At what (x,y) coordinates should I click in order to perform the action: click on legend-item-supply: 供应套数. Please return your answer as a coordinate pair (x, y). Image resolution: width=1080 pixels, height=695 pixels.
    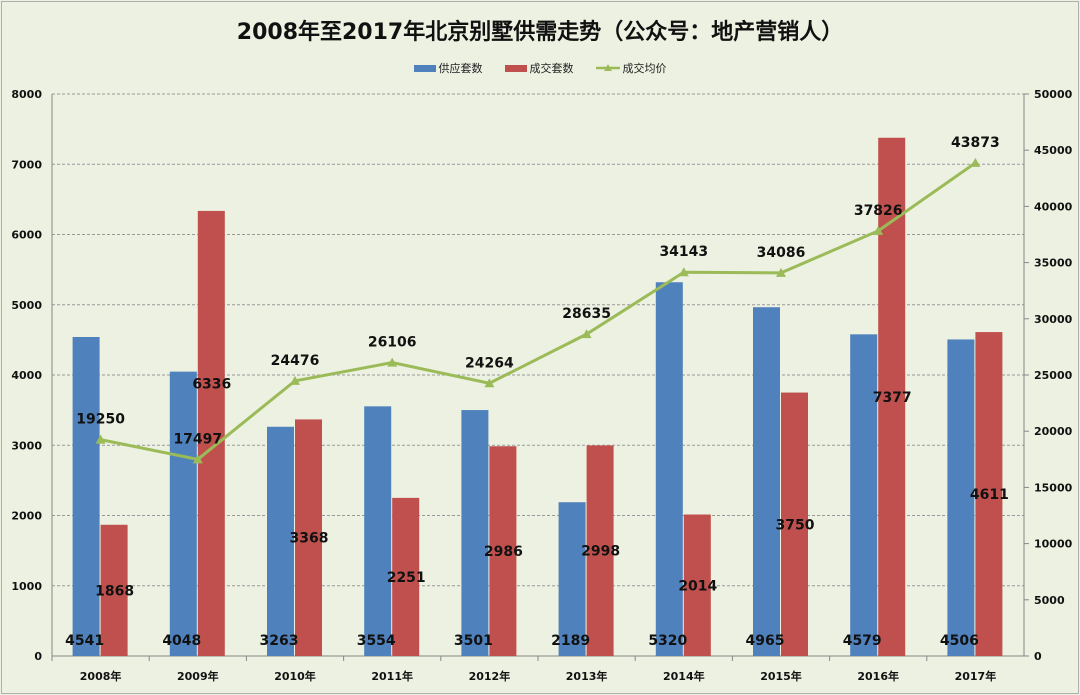
    Looking at the image, I should click on (448, 68).